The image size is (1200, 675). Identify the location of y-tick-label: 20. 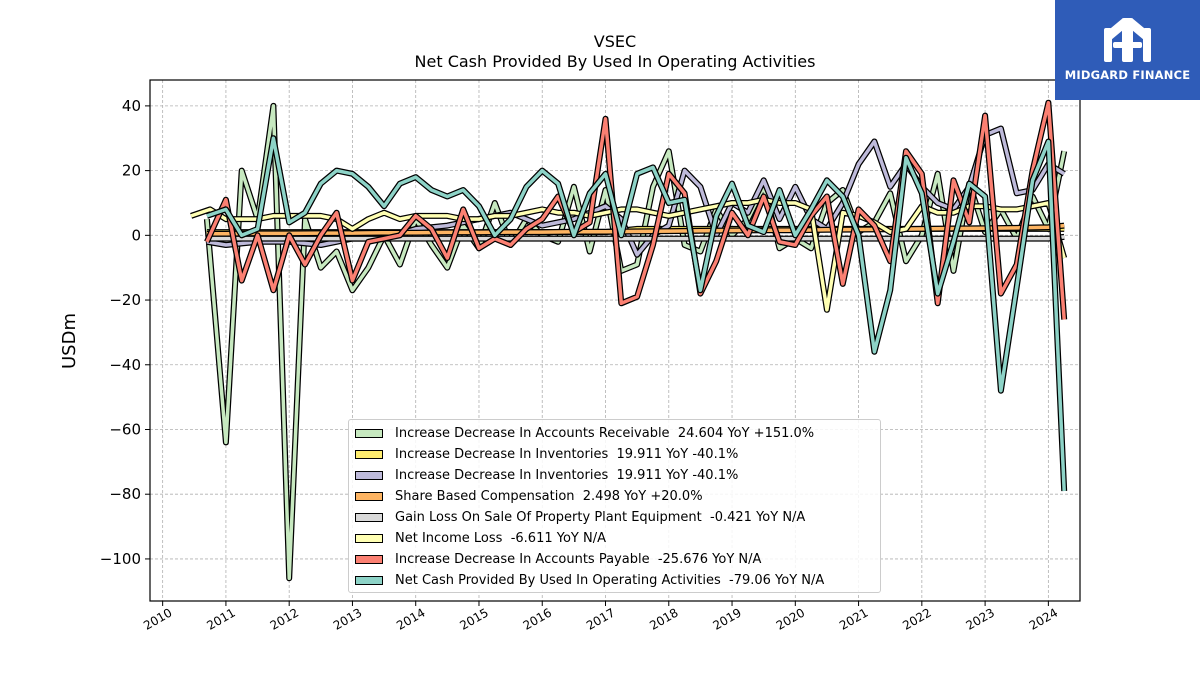
(131, 171).